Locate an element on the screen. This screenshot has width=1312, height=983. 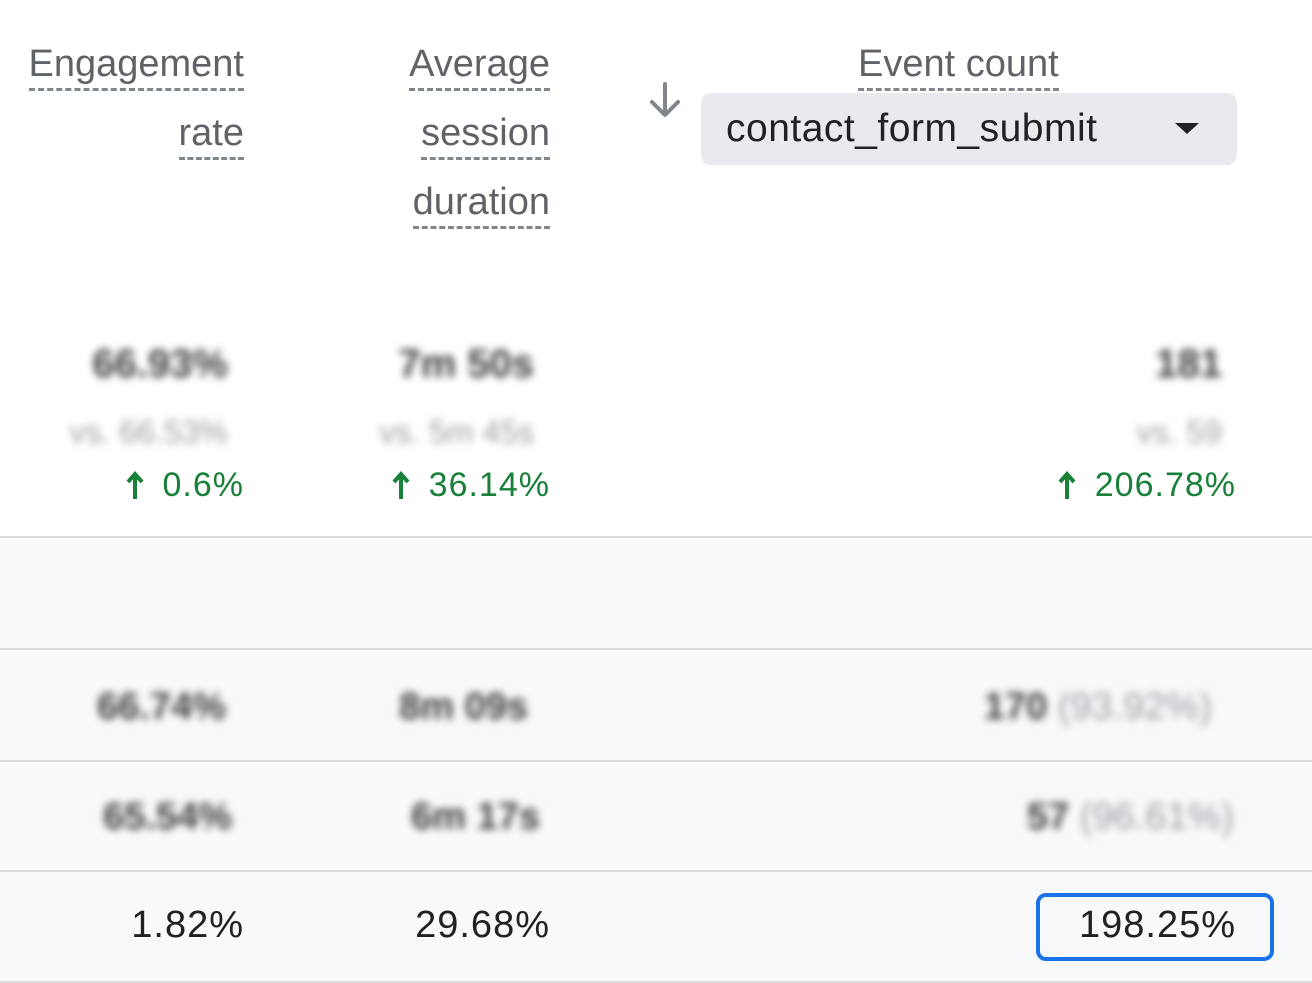
total-event-count: 181 is located at coordinates (1188, 364).